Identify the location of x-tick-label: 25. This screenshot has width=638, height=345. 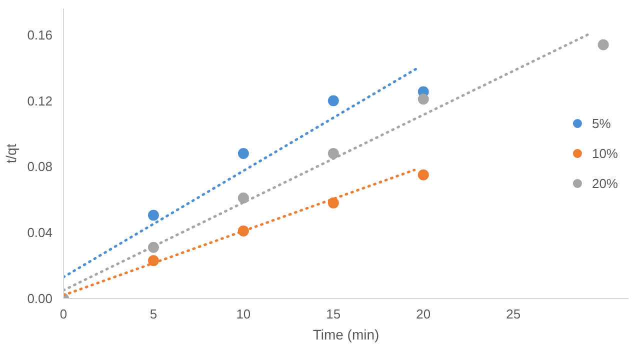
(513, 314).